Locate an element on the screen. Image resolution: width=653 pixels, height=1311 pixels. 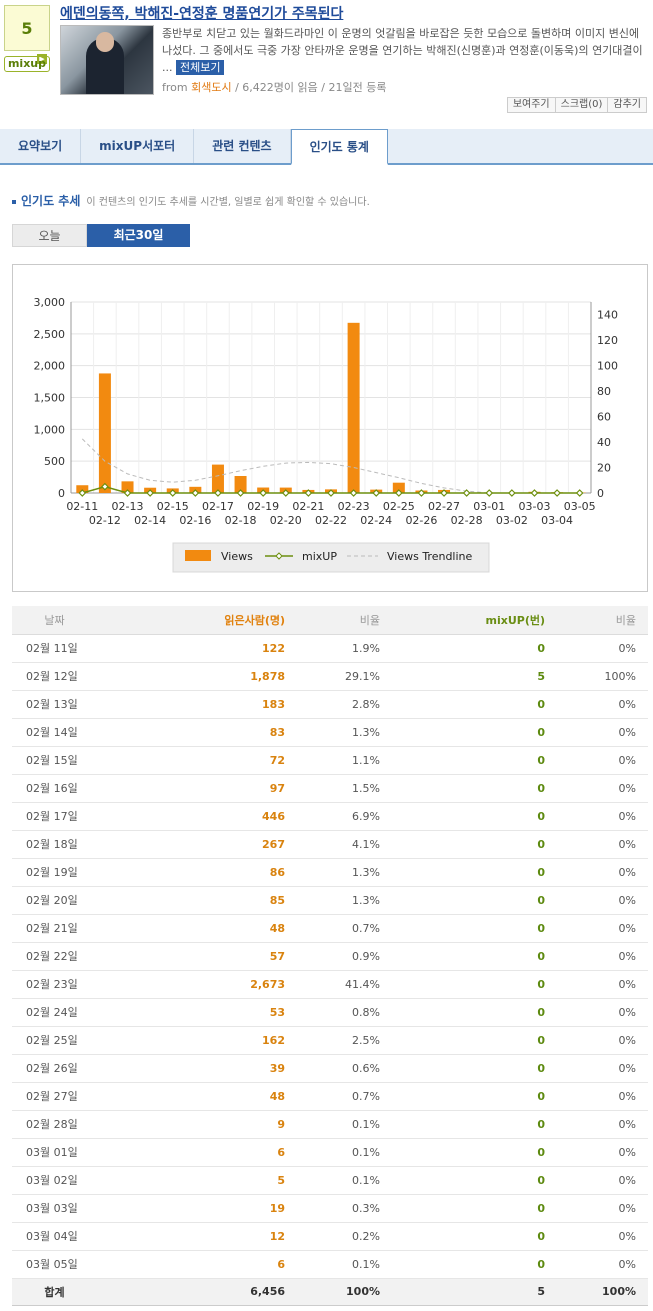
row-views: 48 is located at coordinates (192, 928).